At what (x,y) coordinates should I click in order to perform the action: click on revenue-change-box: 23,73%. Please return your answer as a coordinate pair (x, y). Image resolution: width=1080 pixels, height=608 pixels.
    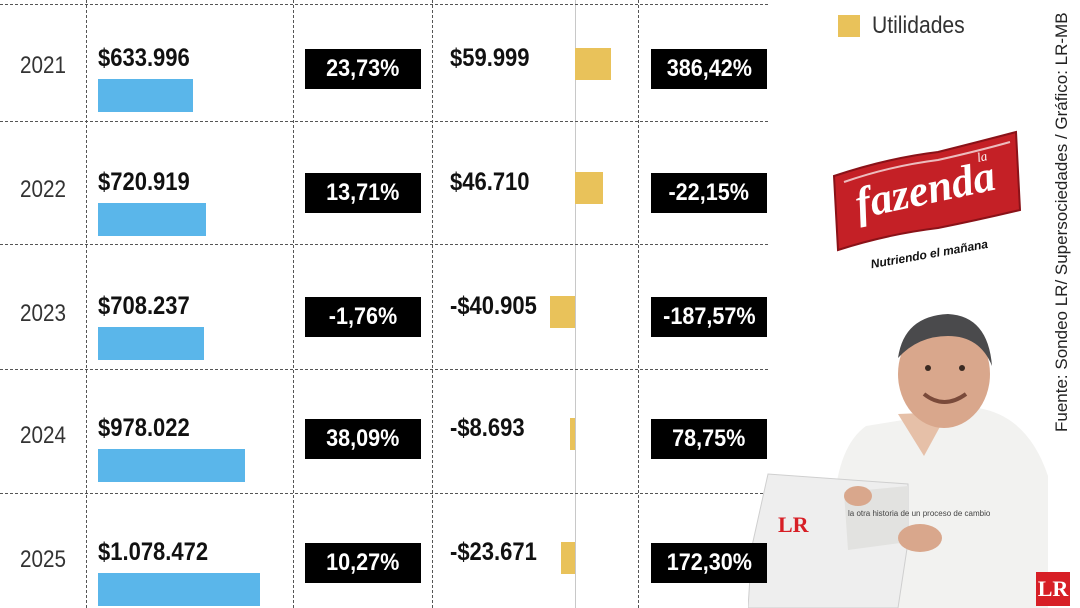
    Looking at the image, I should click on (363, 69).